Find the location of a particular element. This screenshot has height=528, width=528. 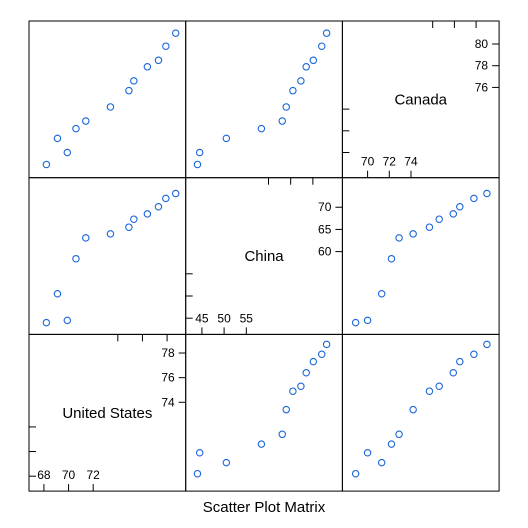

diagonal-label-0: United States is located at coordinates (107, 413).